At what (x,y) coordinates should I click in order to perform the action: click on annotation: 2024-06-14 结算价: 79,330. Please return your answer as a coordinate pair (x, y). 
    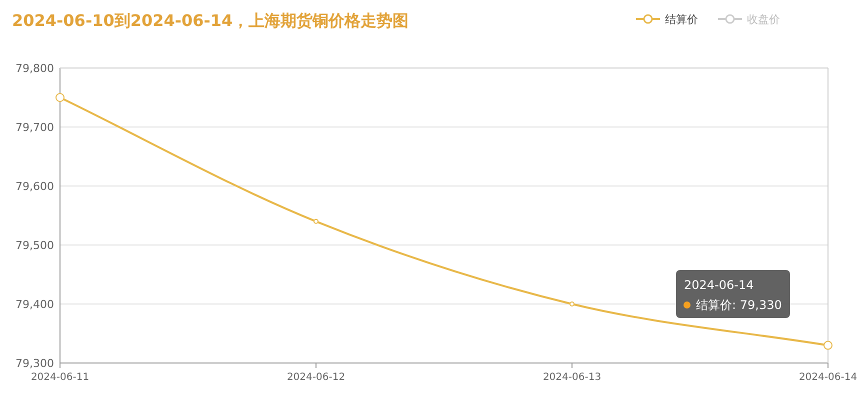
    Looking at the image, I should click on (733, 295).